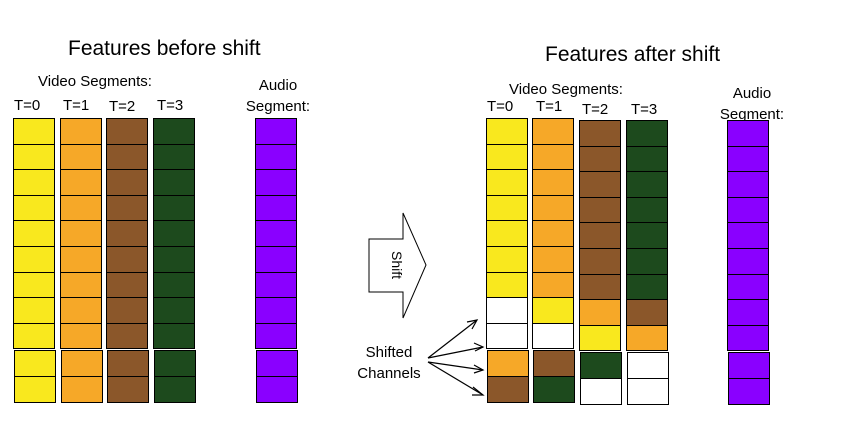 This screenshot has width=860, height=437. Describe the element at coordinates (389, 363) in the screenshot. I see `shifted-channels-label: Shifted Channels` at that location.